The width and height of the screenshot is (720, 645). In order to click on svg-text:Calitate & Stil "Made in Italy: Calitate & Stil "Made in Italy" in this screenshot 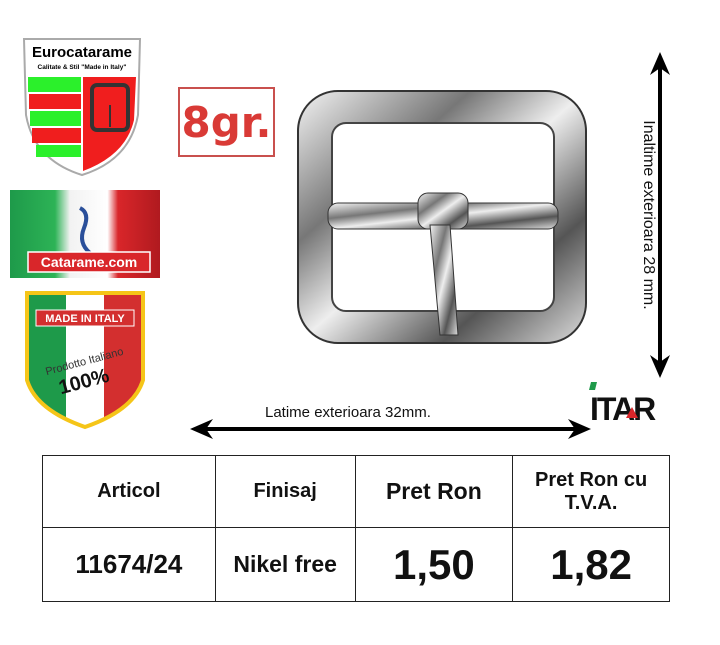, I will do `click(82, 67)`.